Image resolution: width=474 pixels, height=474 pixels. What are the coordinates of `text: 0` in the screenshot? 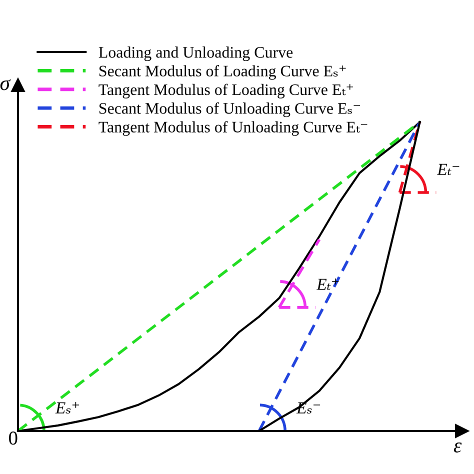 It's located at (13, 438).